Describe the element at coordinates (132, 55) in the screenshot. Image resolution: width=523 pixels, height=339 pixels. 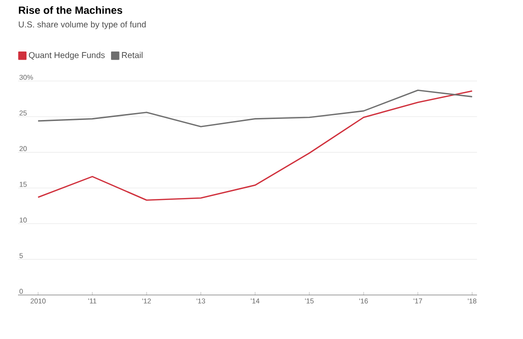
I see `legend-label: Retail` at that location.